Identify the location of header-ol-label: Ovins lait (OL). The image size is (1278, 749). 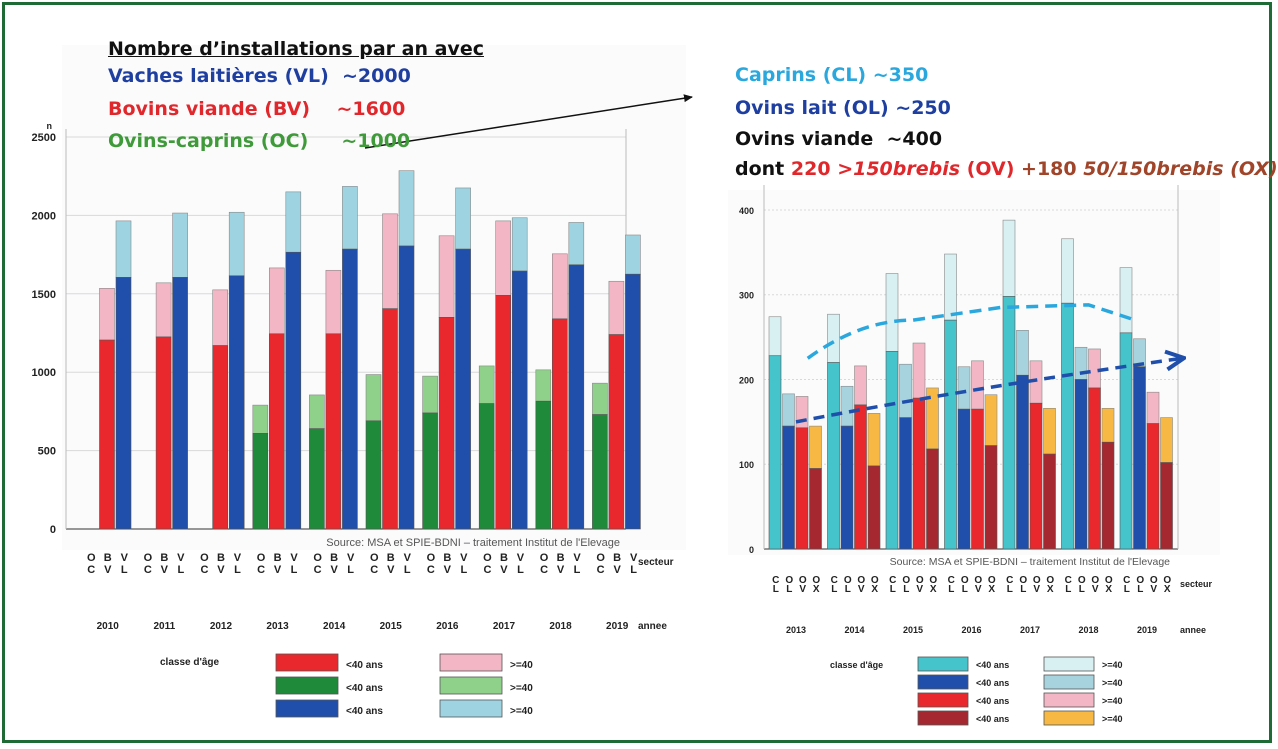
(812, 108).